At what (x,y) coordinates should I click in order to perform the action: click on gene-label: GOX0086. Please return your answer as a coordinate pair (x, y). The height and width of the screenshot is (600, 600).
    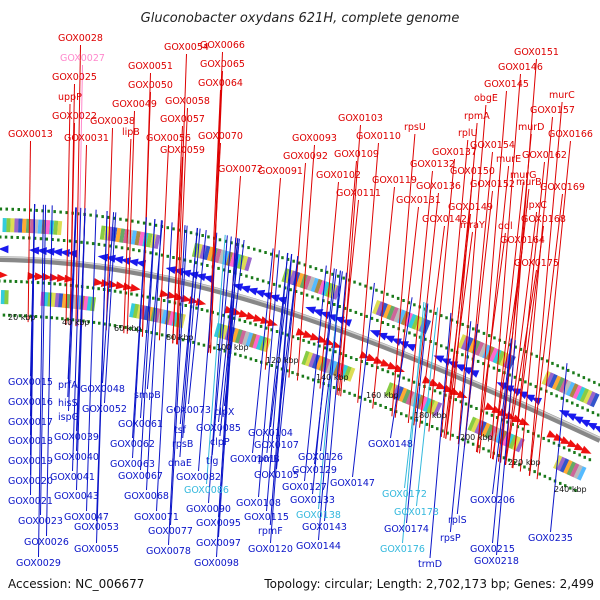
    Looking at the image, I should click on (206, 490).